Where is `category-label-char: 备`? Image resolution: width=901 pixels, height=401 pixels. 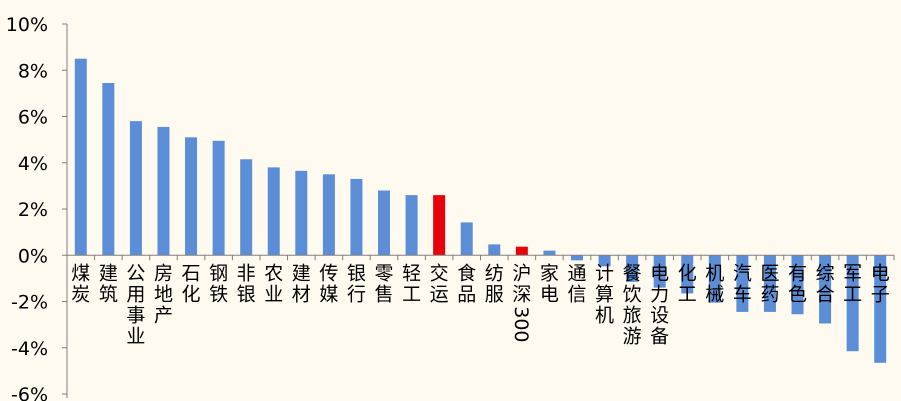 category-label-char: 备 is located at coordinates (659, 336).